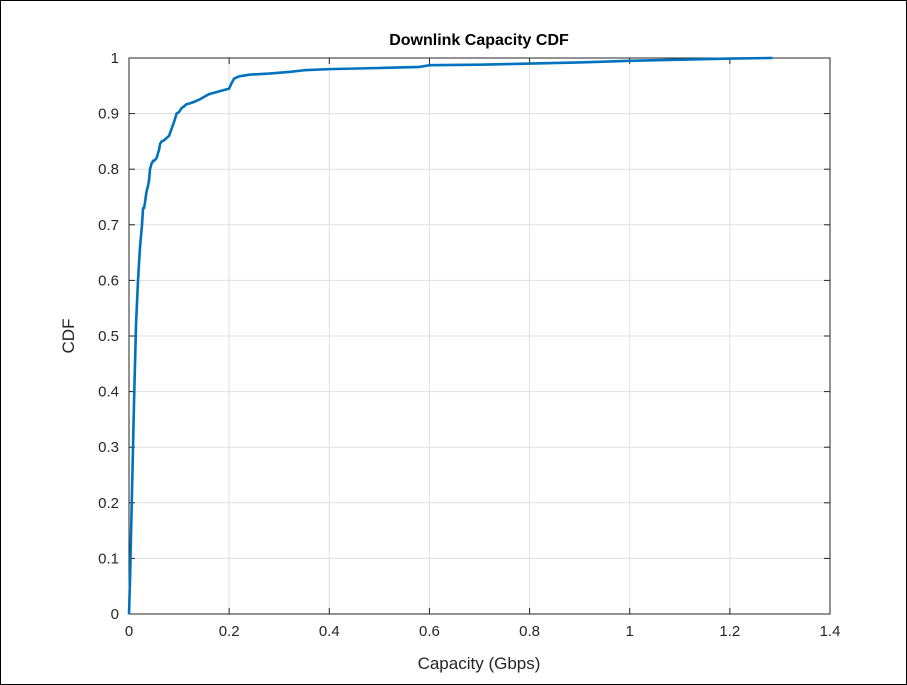 This screenshot has height=685, width=907. What do you see at coordinates (479, 663) in the screenshot?
I see `x-axis-label: Capacity (Gbps)` at bounding box center [479, 663].